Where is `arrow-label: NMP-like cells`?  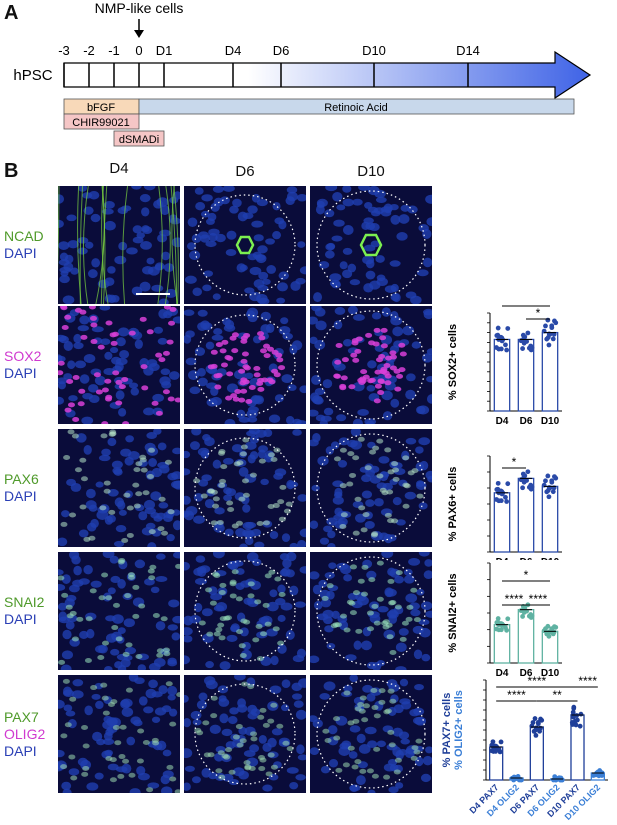 arrow-label: NMP-like cells is located at coordinates (139, 8).